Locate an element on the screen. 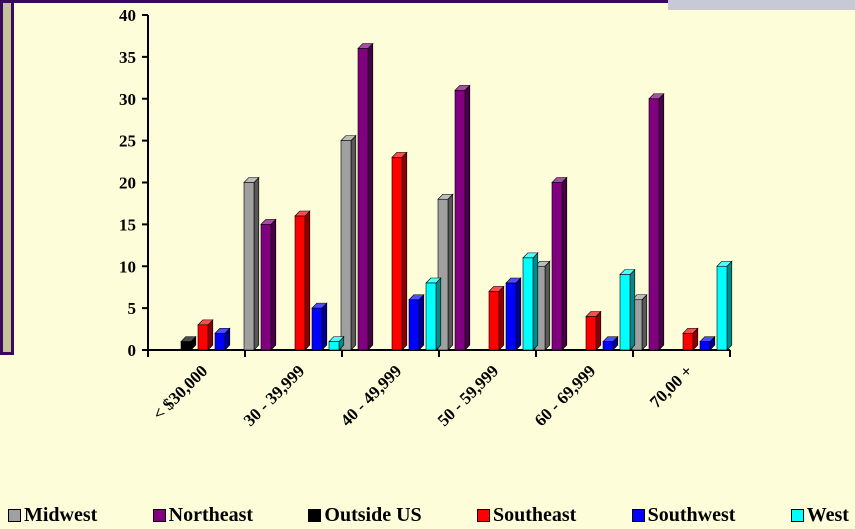 This screenshot has width=855, height=529. frame-right-border is located at coordinates (12, 177).